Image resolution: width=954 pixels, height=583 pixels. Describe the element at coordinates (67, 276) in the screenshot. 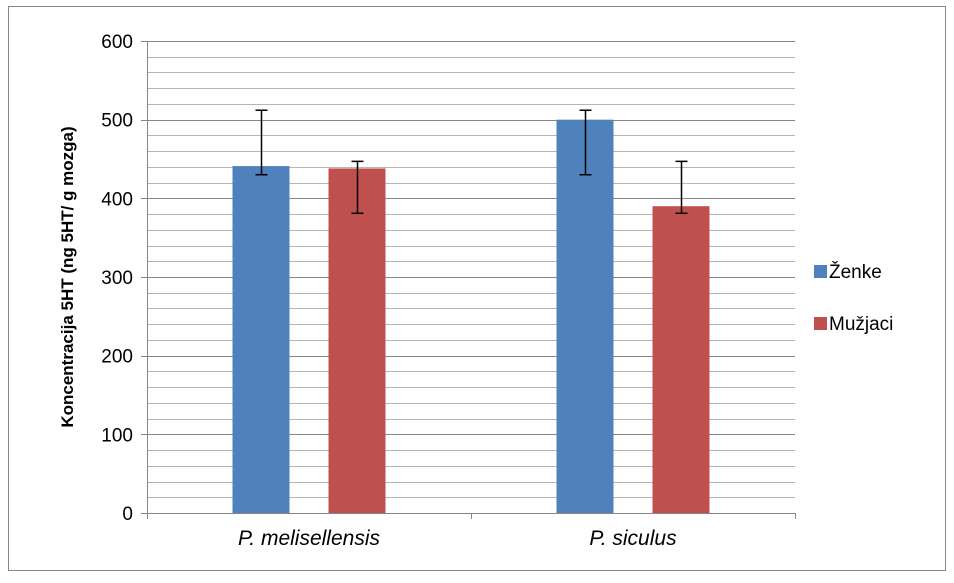

I see `y-axis-label: Koncentracija 5HT (ng 5HT/ g mozga)` at that location.